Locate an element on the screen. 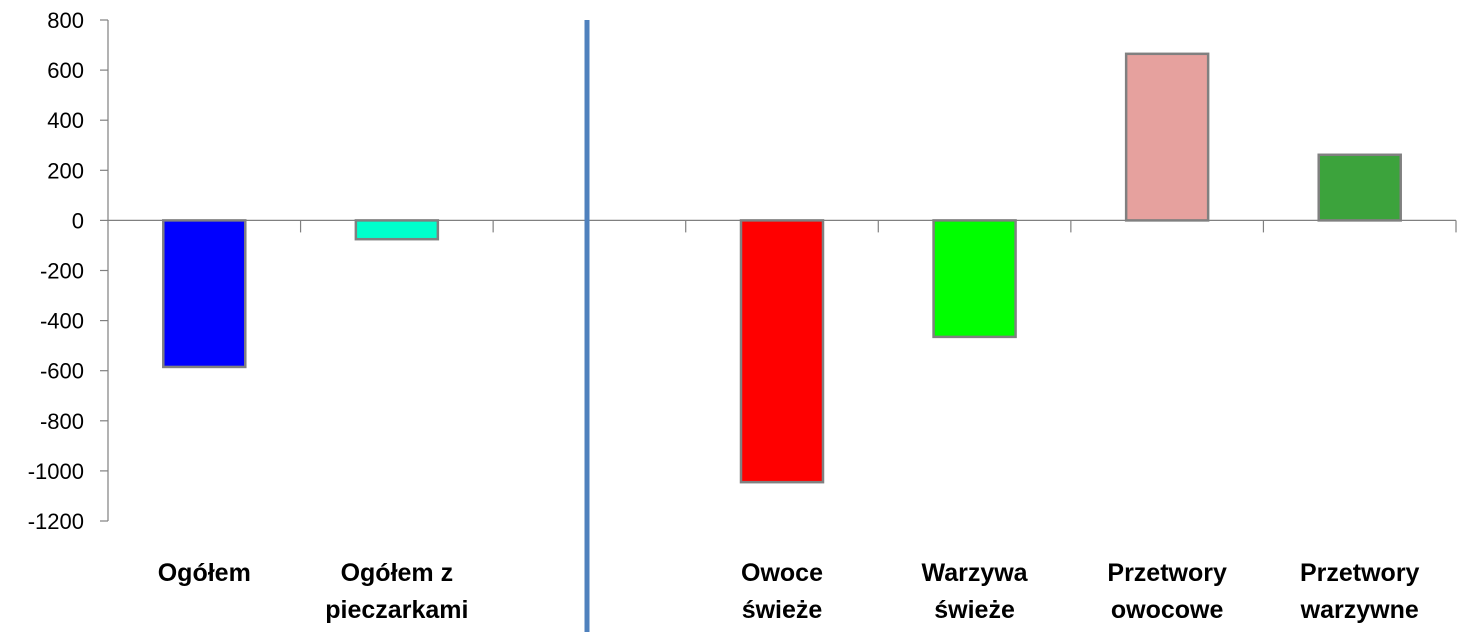 Image resolution: width=1458 pixels, height=632 pixels. category-label: Ogółem is located at coordinates (204, 573).